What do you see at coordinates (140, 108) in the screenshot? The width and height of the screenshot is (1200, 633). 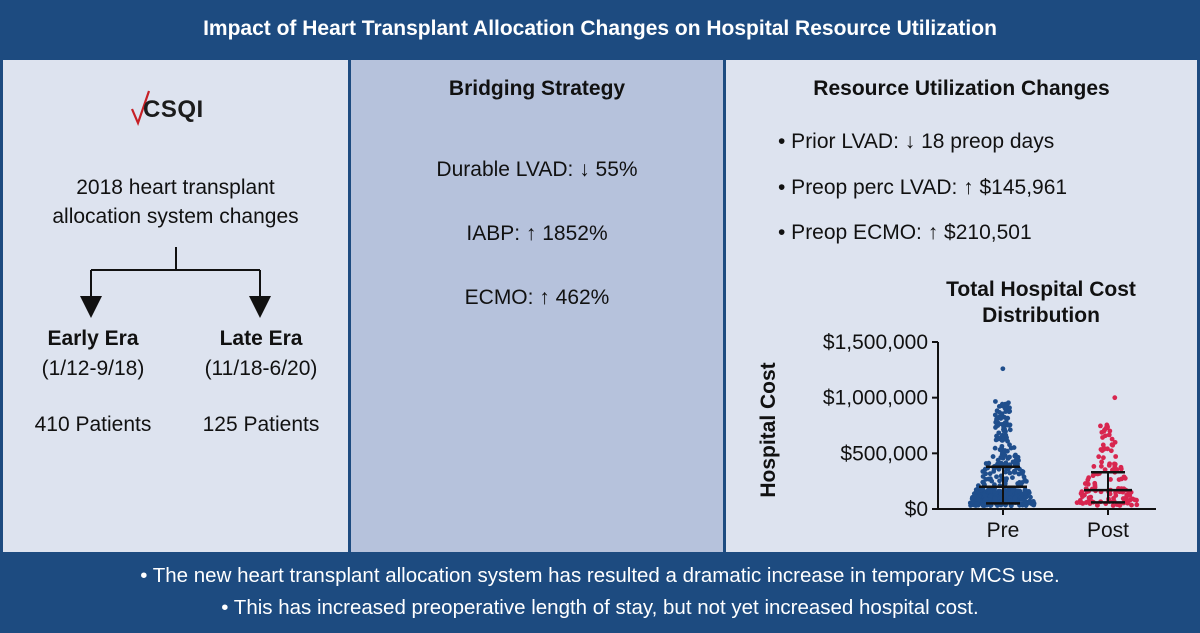 I see `checkmark-icon` at bounding box center [140, 108].